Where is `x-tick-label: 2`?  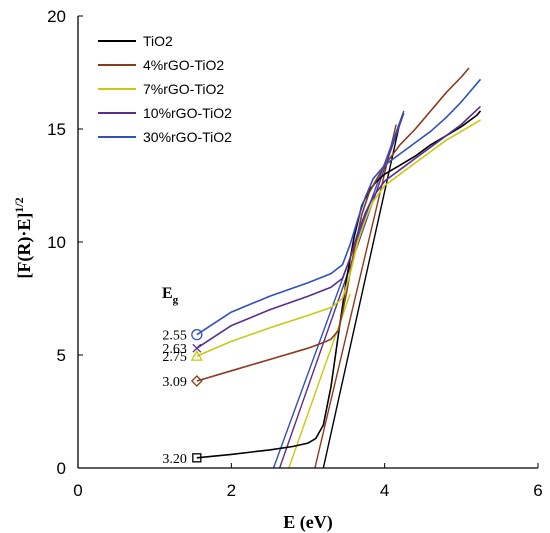
x-tick-label: 2 is located at coordinates (231, 490).